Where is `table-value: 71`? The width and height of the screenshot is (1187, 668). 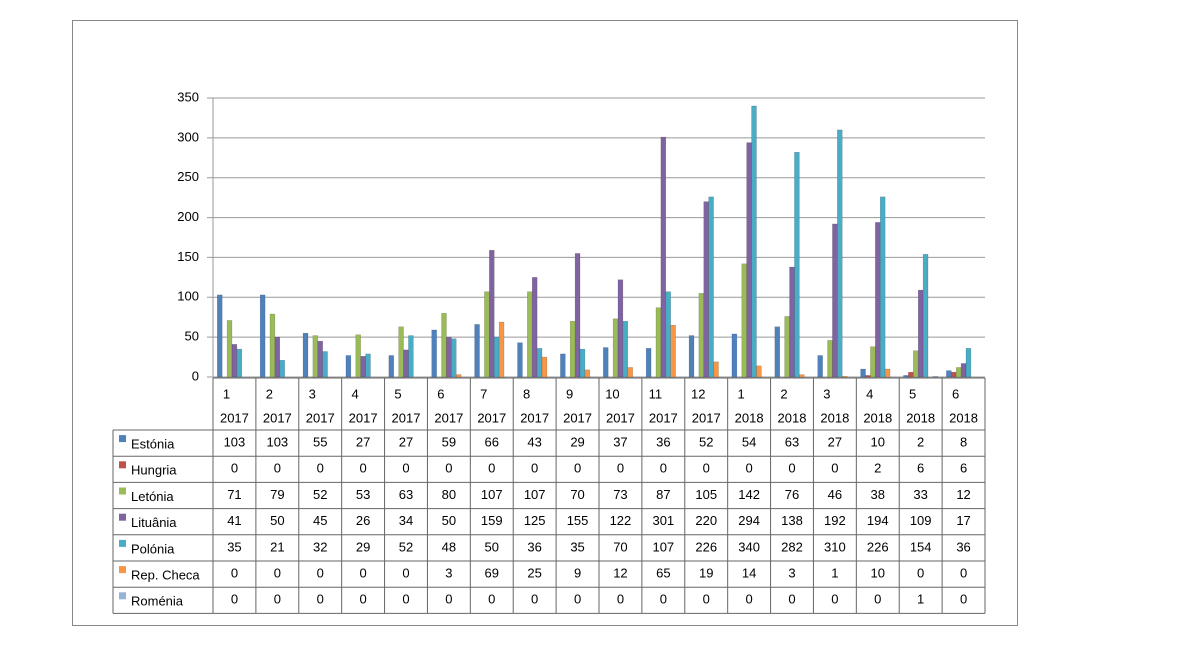
table-value: 71 is located at coordinates (234, 494).